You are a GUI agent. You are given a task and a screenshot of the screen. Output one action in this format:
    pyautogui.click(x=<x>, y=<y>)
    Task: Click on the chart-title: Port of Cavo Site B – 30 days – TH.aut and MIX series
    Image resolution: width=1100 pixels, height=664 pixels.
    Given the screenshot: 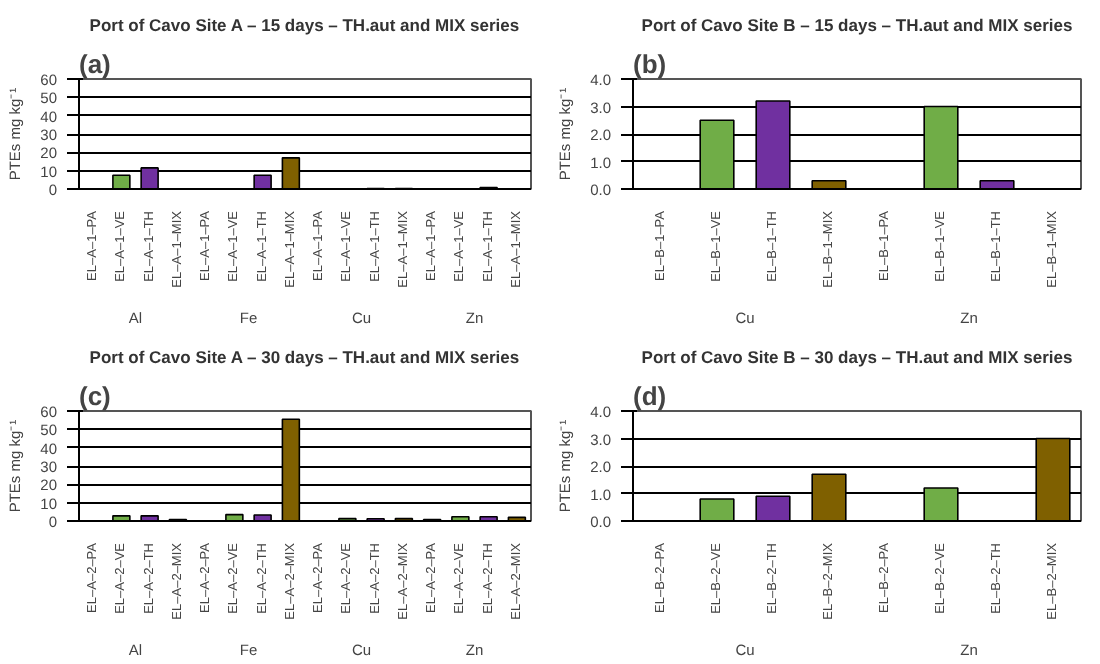 What is the action you would take?
    pyautogui.click(x=857, y=357)
    